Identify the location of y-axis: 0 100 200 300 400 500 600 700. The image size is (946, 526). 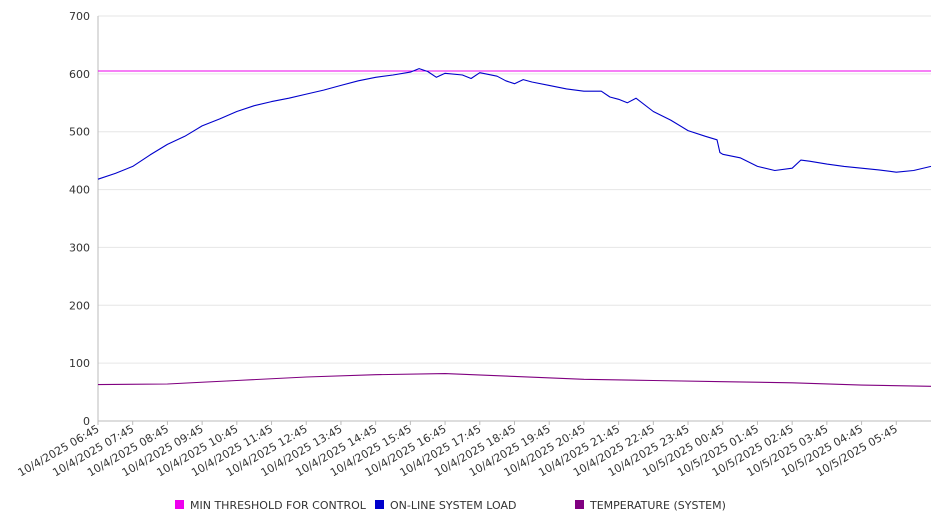
(84, 219).